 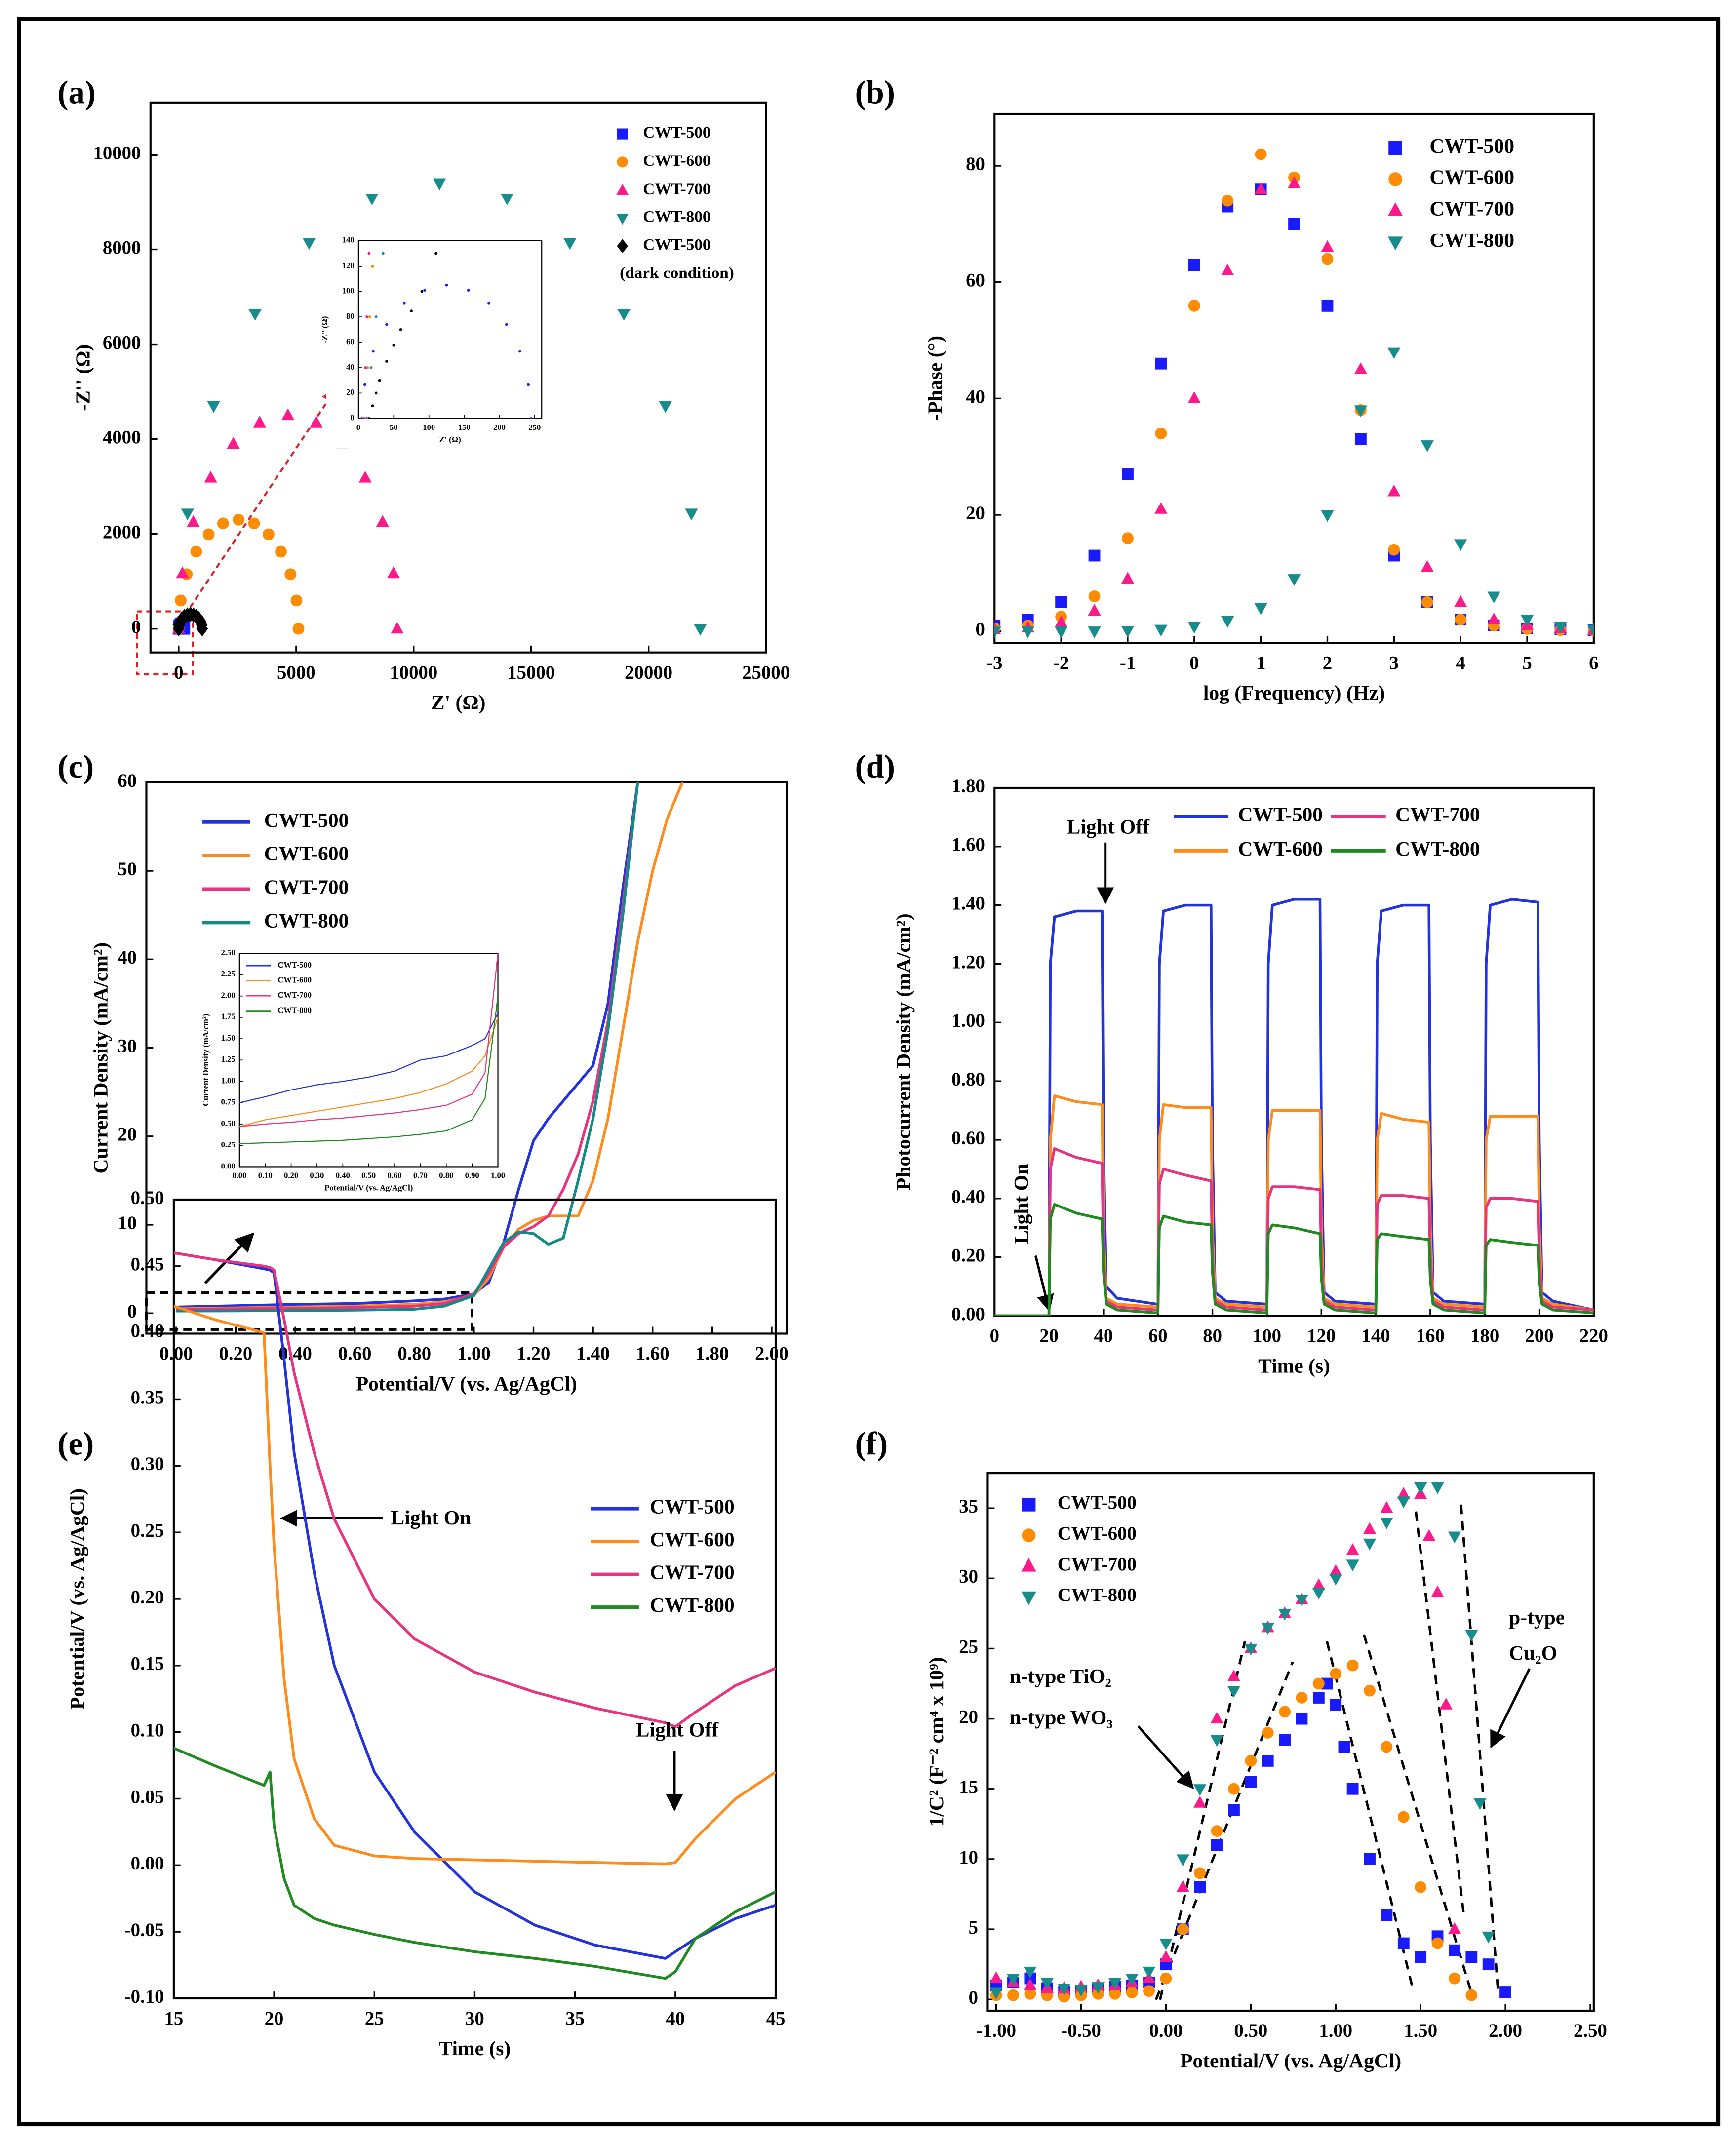 I want to click on y-tick-label: 5, so click(x=973, y=1927).